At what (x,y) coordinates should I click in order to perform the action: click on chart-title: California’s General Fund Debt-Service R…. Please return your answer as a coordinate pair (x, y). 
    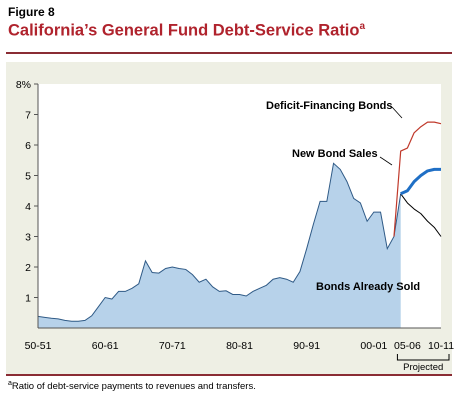
    Looking at the image, I should click on (186, 31).